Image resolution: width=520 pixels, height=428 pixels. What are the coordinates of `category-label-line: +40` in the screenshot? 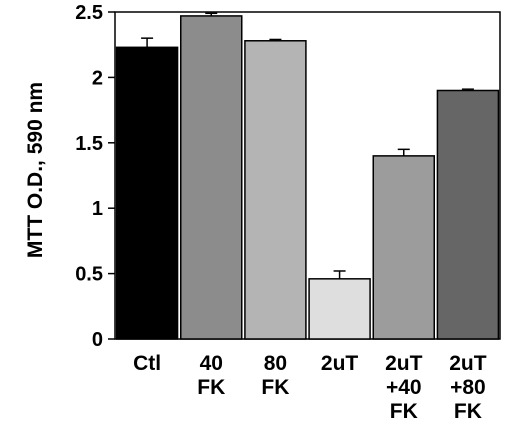 It's located at (404, 387).